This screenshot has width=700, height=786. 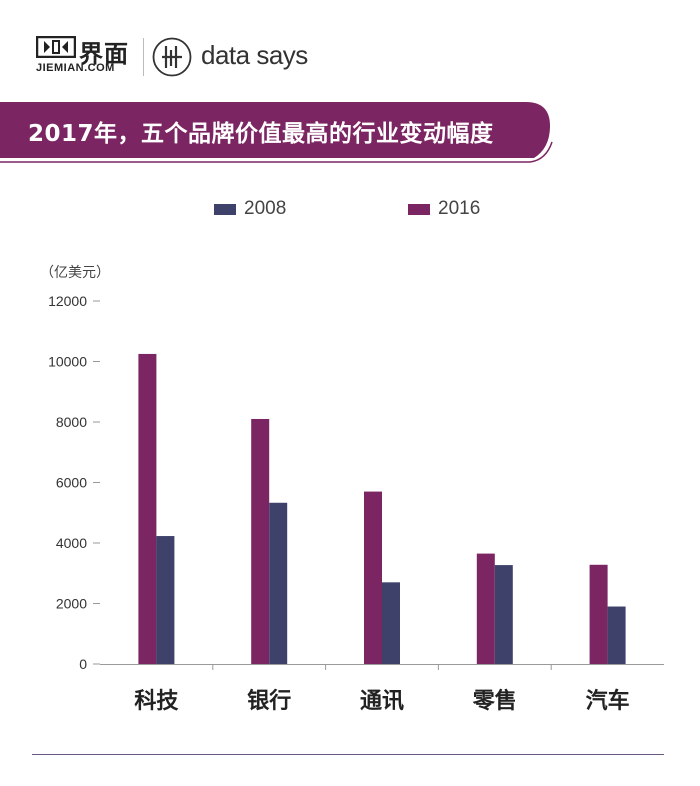 What do you see at coordinates (75, 273) in the screenshot?
I see `y-axis-unit: （亿美元）` at bounding box center [75, 273].